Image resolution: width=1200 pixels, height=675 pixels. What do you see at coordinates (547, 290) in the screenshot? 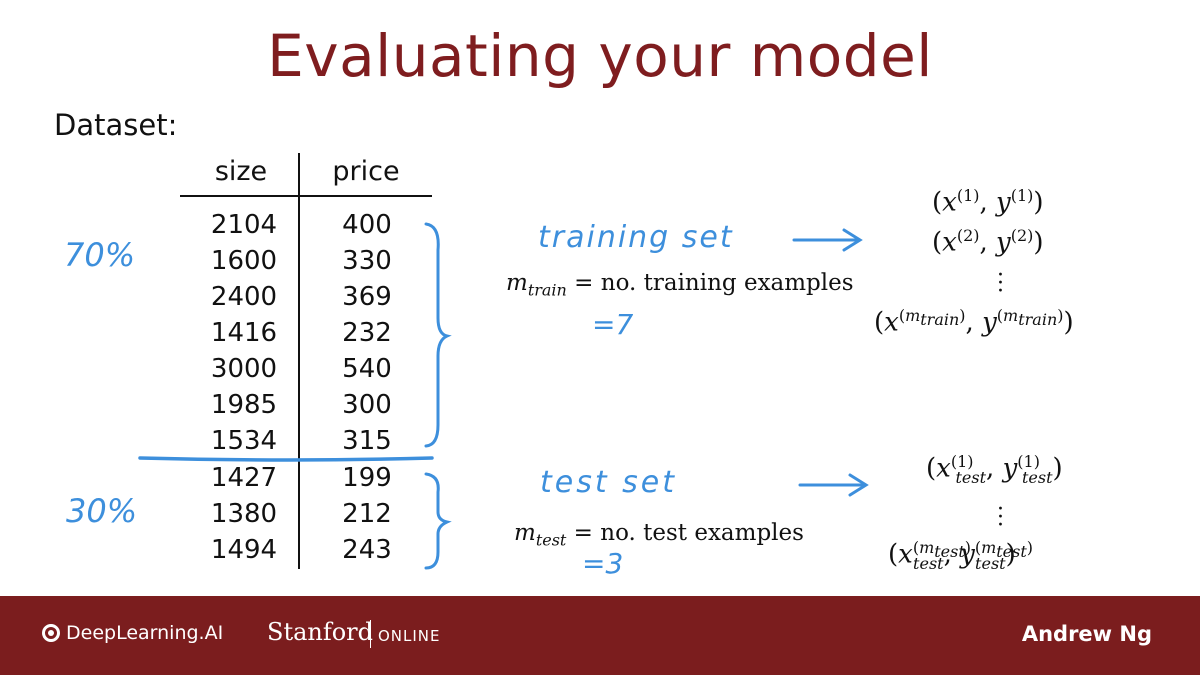
I see `m-train-subscript: train` at bounding box center [547, 290].